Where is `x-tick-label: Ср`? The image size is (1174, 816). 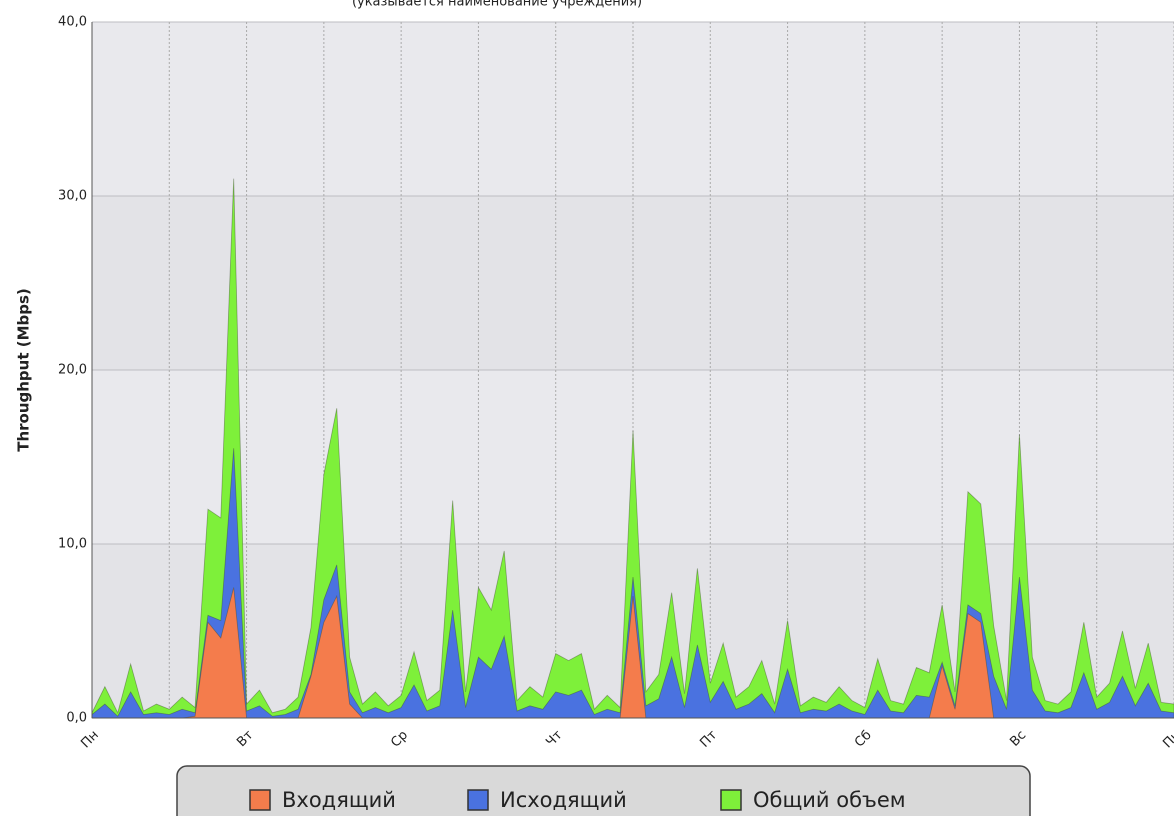
x-tick-label: Ср is located at coordinates (399, 739).